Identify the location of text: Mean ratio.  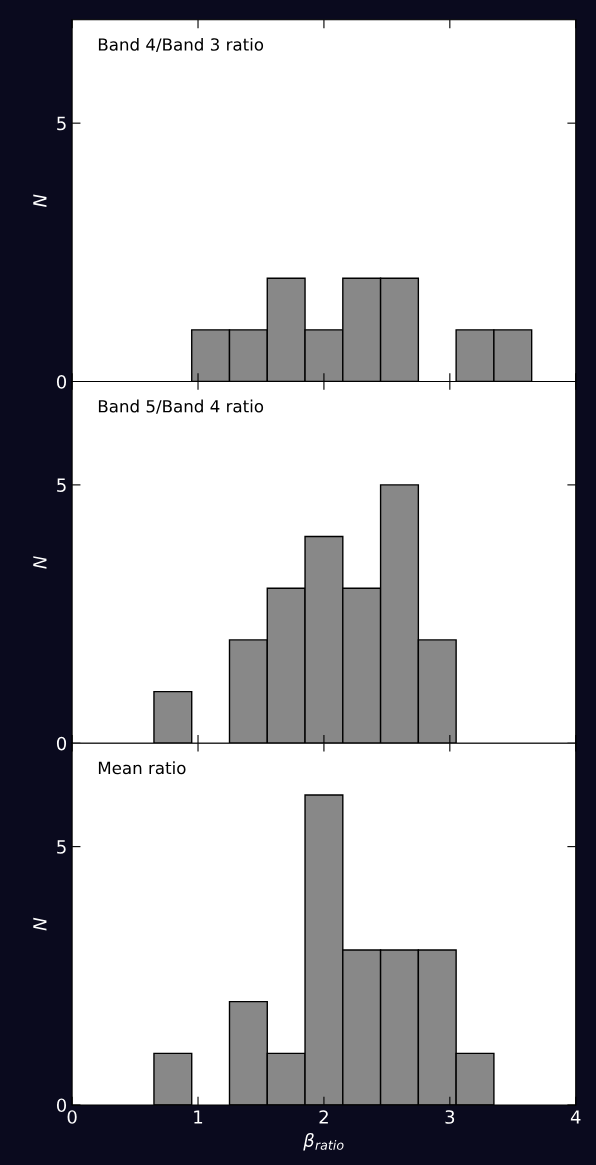
(142, 768).